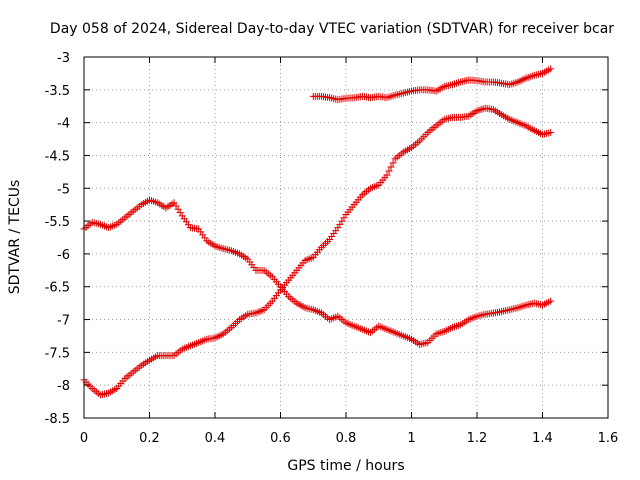 This screenshot has height=480, width=640. I want to click on x-tick-label: 1.2, so click(477, 438).